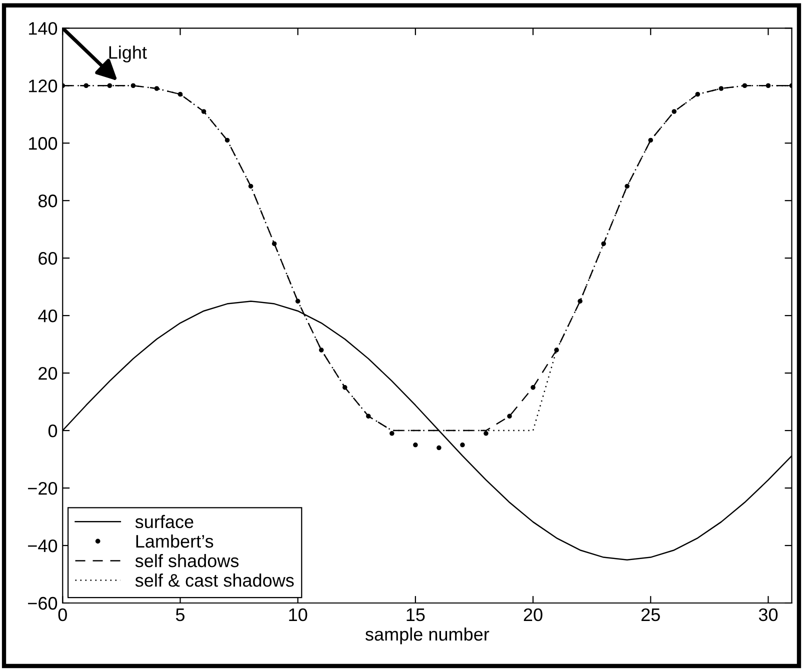 This screenshot has height=670, width=803. What do you see at coordinates (53, 431) in the screenshot?
I see `y-tick-label: 0` at bounding box center [53, 431].